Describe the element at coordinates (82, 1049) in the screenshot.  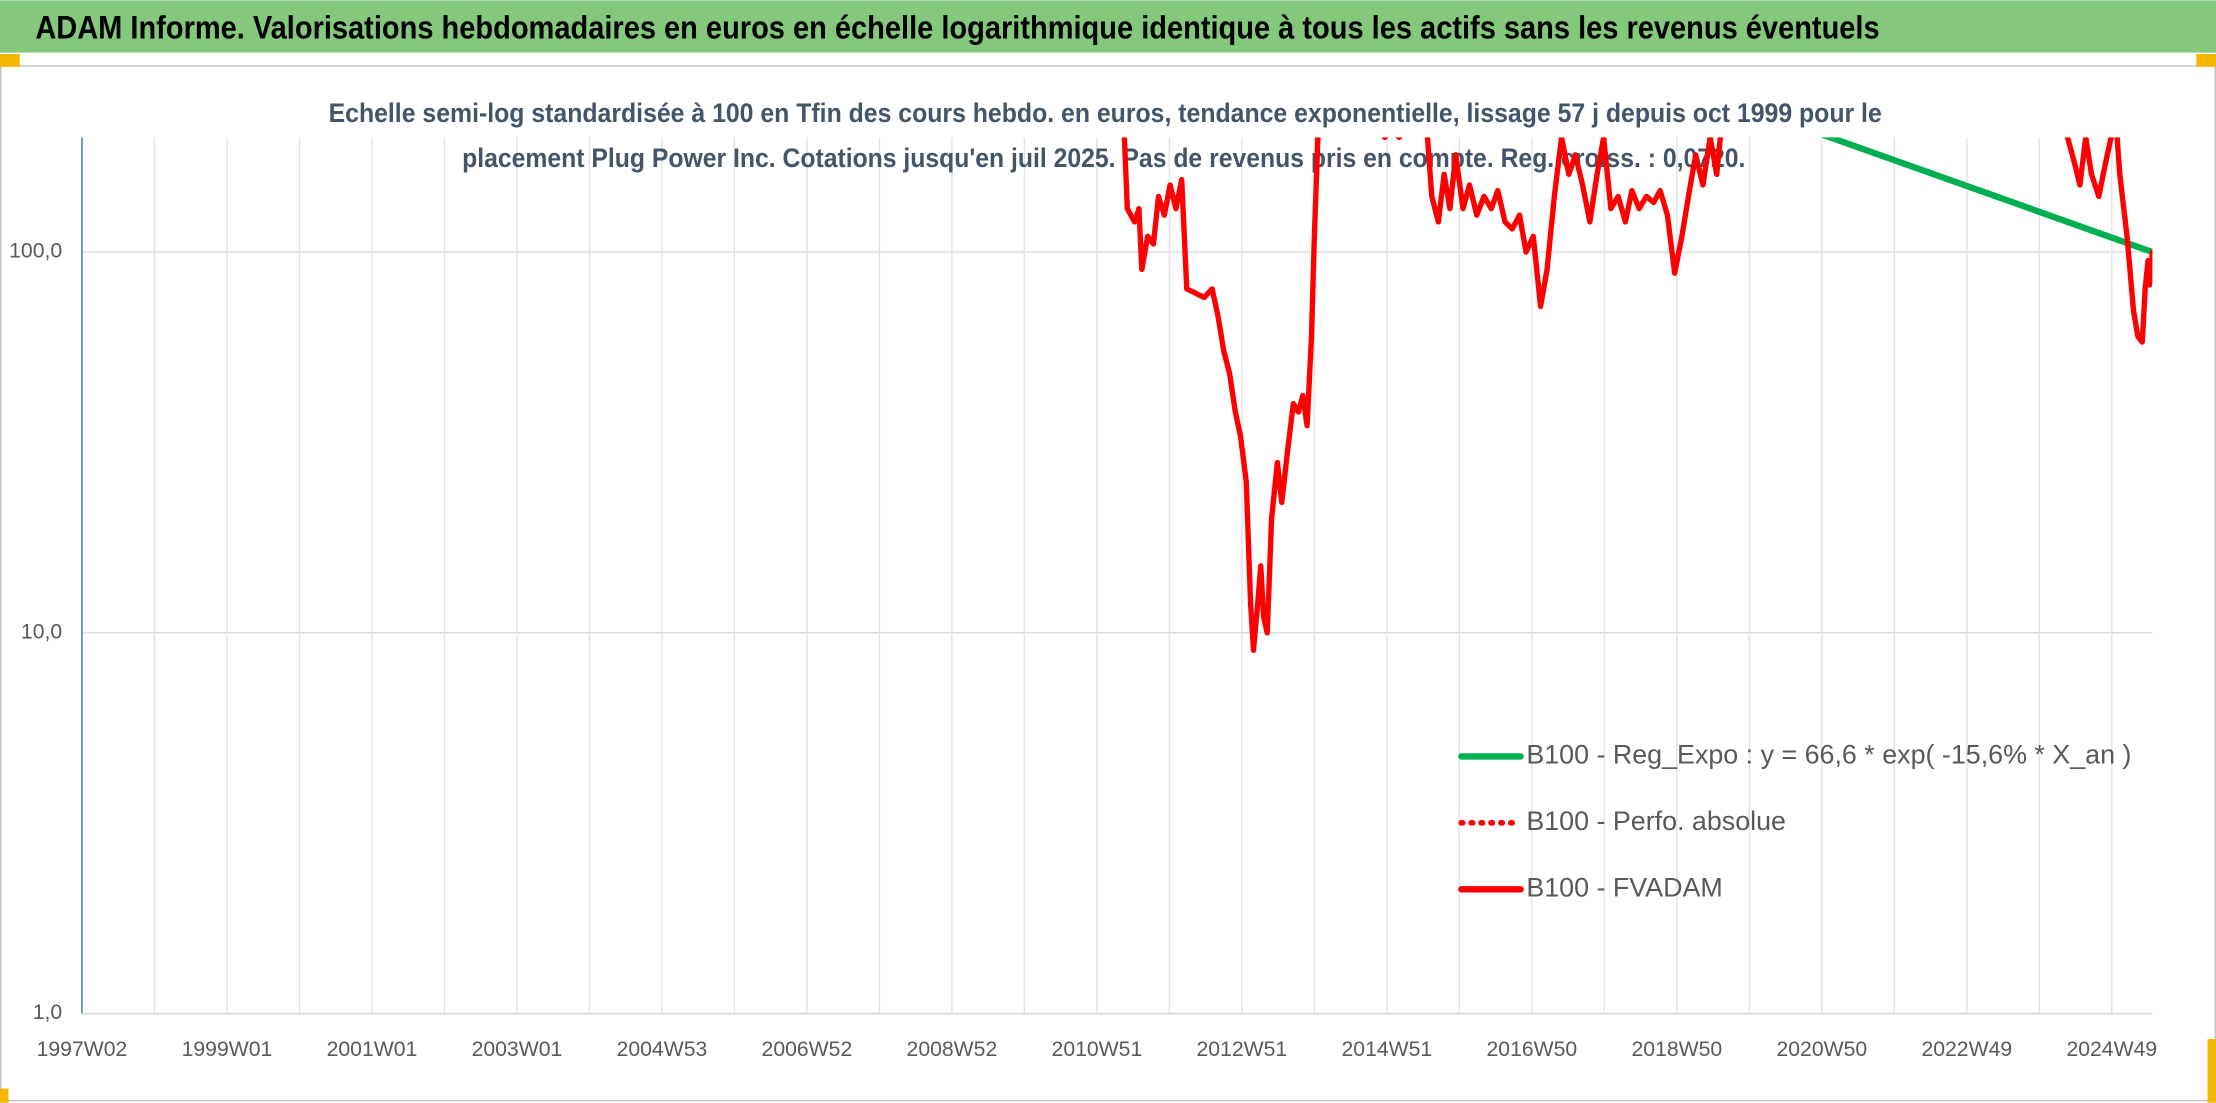
I see `x-tick-label: 1997W02` at that location.